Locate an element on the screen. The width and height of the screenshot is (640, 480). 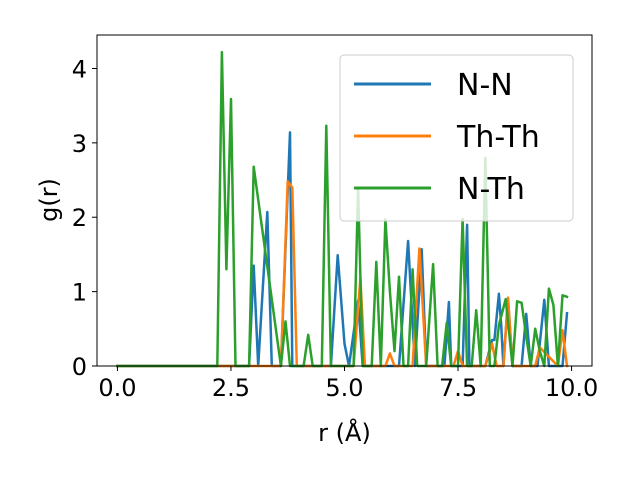
y-axis-label: g(r) is located at coordinates (49, 200).